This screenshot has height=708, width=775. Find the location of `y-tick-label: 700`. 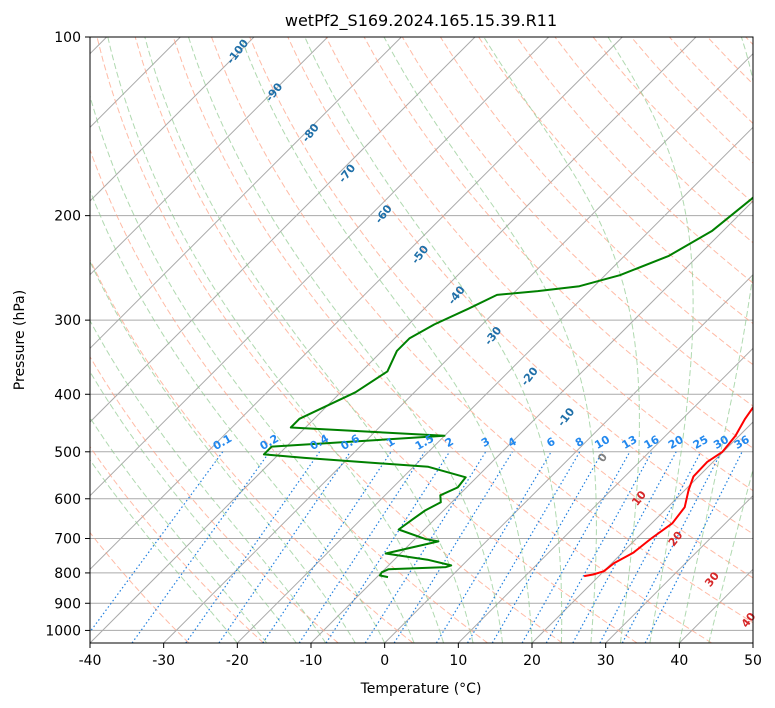

y-tick-label: 700 is located at coordinates (67, 540).